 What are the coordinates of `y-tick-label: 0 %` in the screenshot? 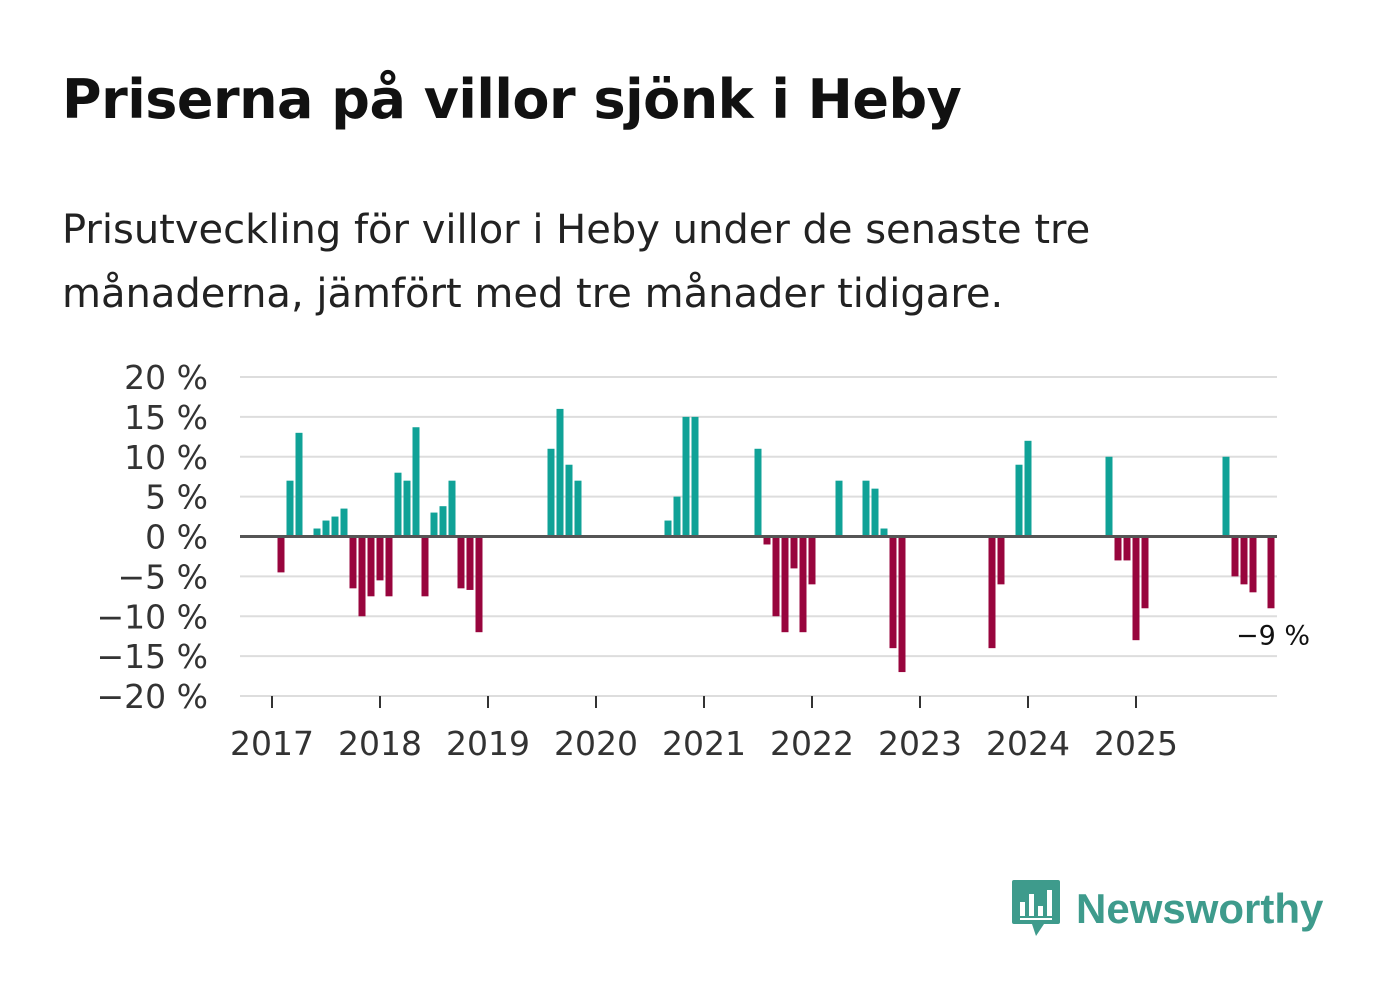 It's located at (176, 537).